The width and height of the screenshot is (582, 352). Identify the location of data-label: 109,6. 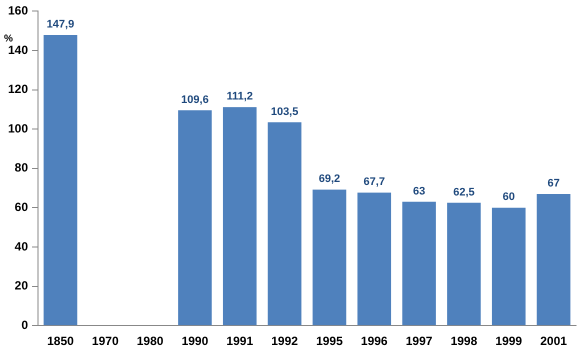
(195, 100).